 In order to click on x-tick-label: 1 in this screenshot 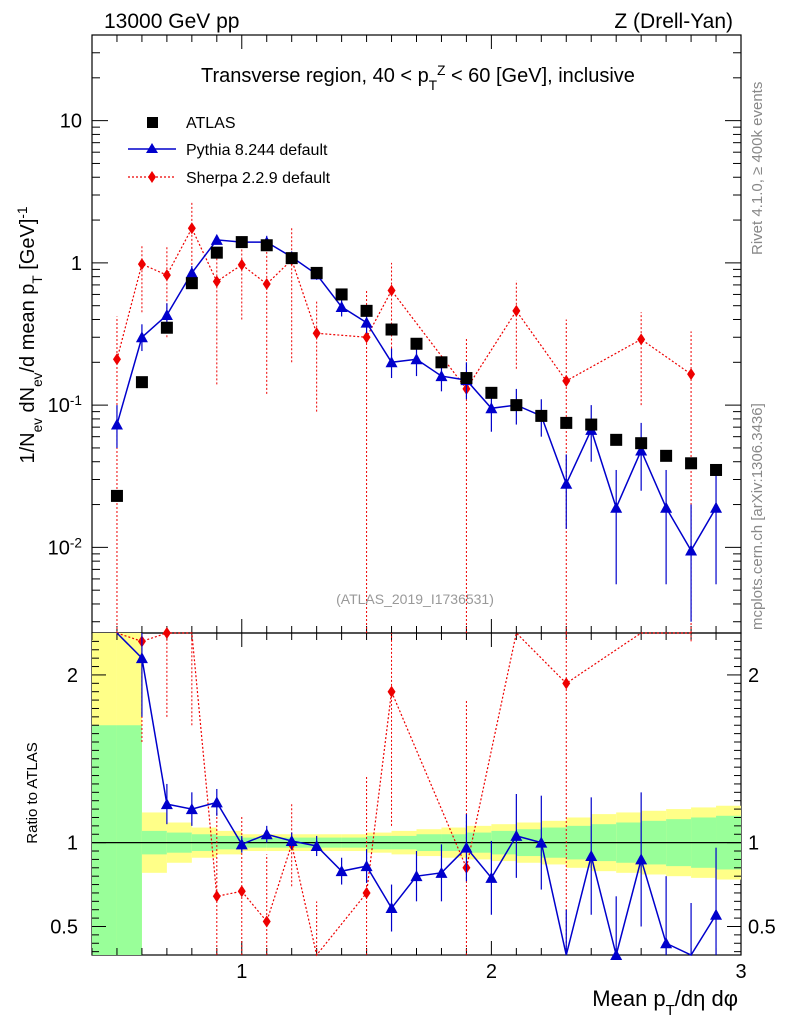, I will do `click(241, 972)`.